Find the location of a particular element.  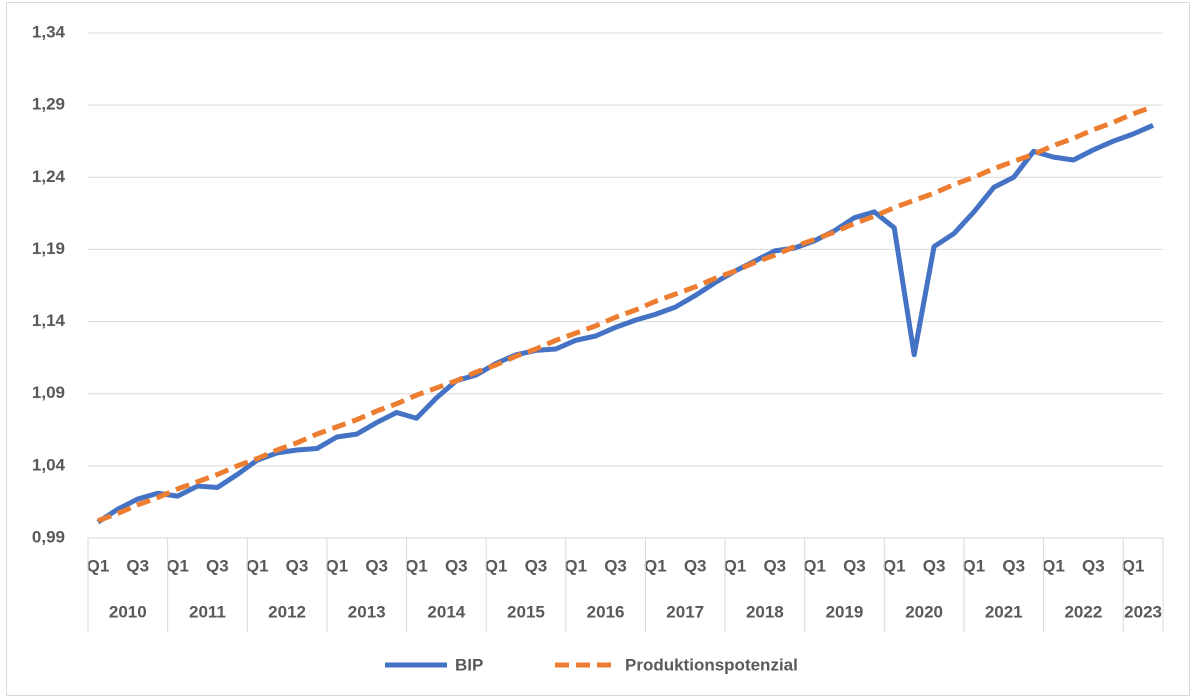

y-tick-label: 1,34 is located at coordinates (49, 31).